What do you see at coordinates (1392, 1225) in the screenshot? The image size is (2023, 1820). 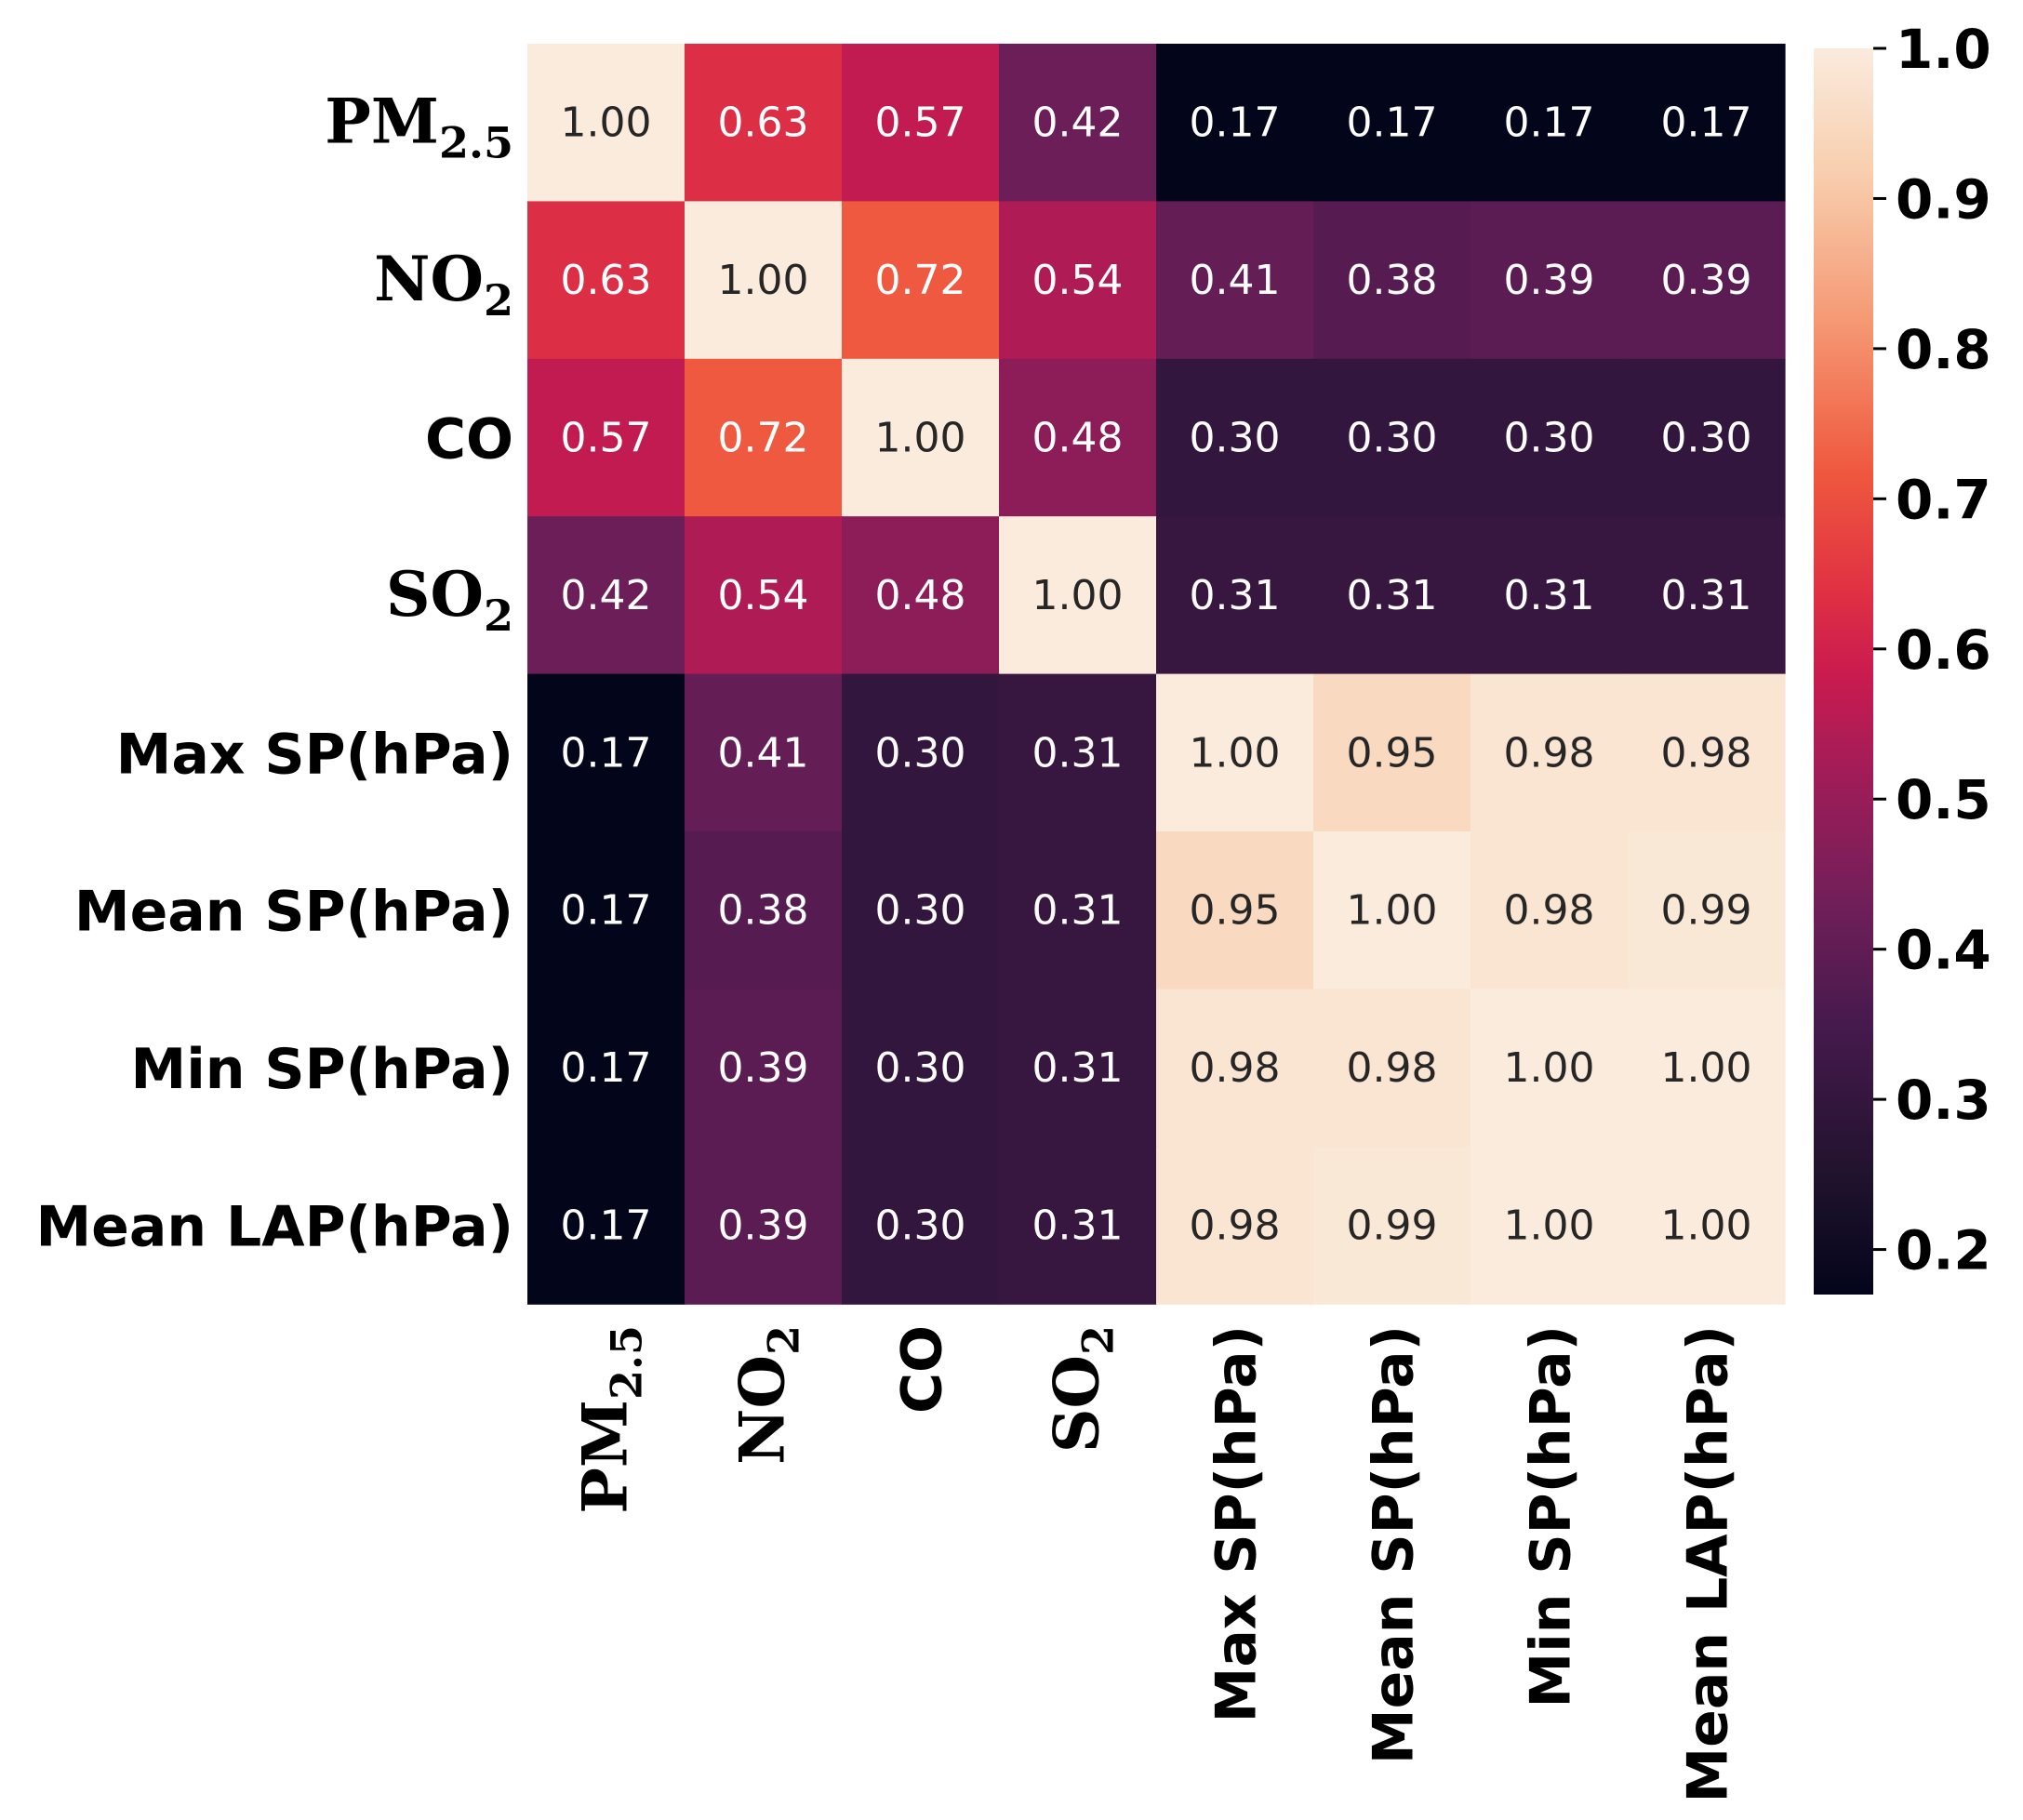 I see `heatmap-cell-r7-c5` at bounding box center [1392, 1225].